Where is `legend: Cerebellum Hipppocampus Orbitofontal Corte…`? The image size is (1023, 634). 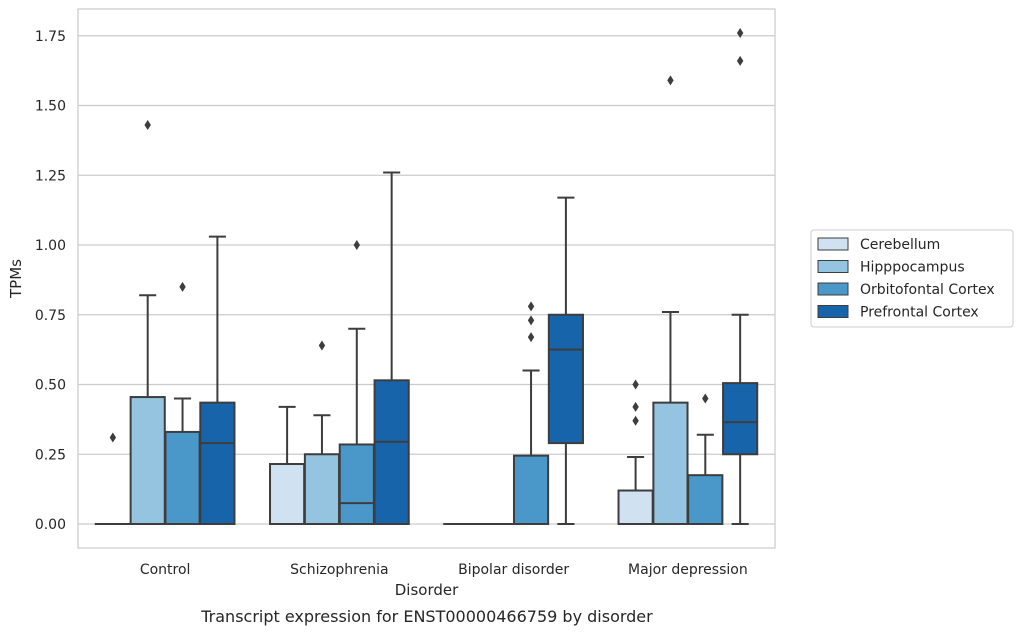 legend: Cerebellum Hipppocampus Orbitofontal Corte… is located at coordinates (912, 278).